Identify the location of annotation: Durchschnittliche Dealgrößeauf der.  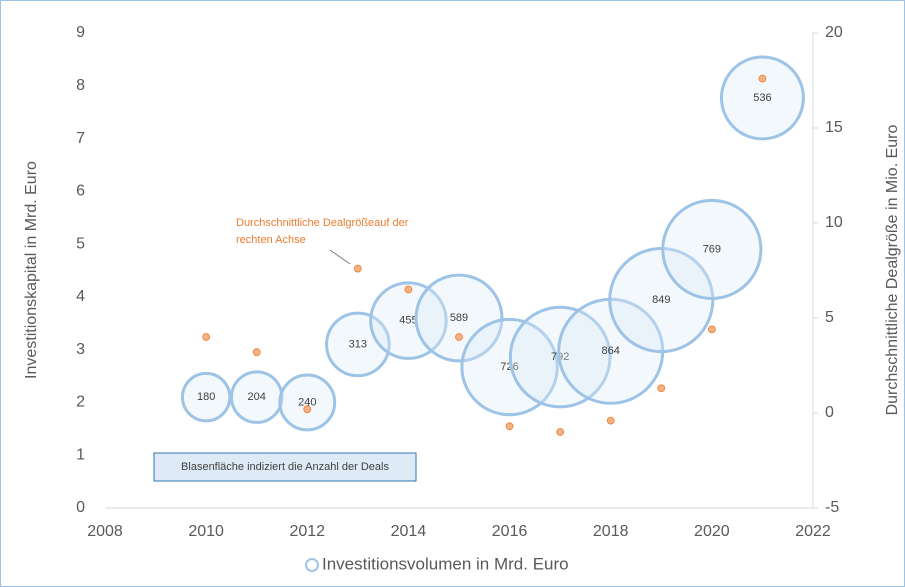
(322, 223).